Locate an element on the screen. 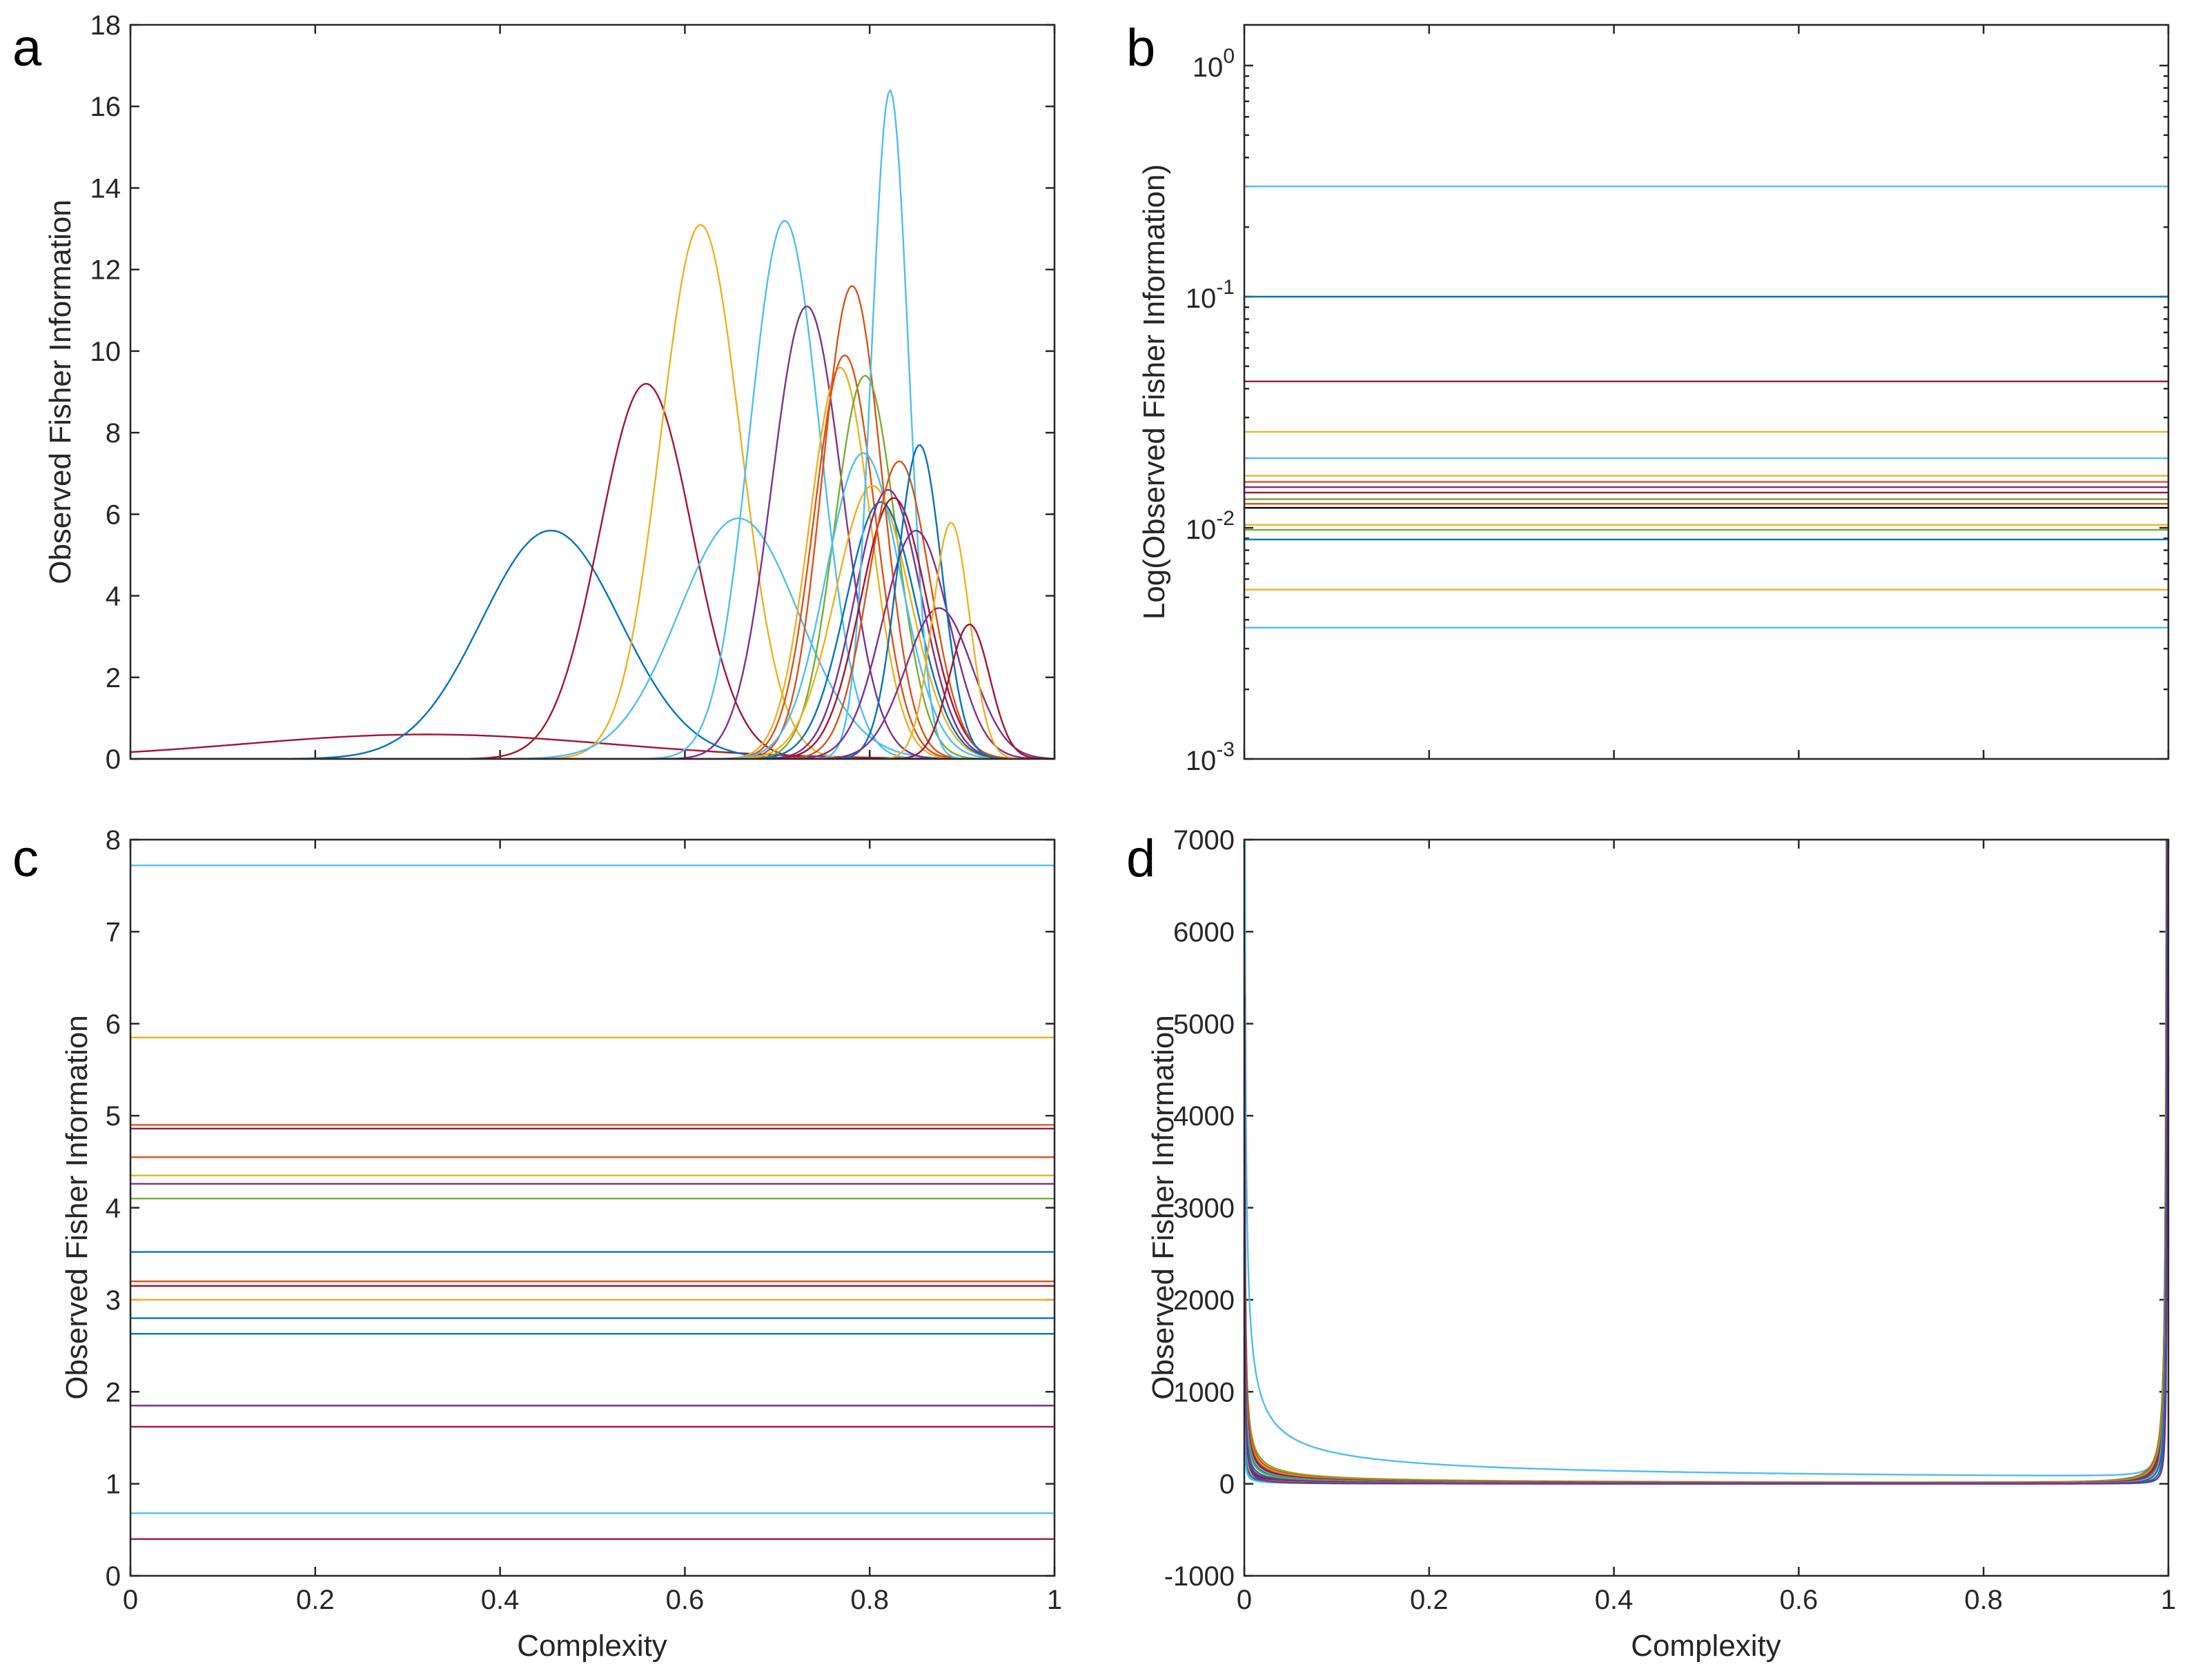  y-tick-exponent: -2 is located at coordinates (1225, 518).